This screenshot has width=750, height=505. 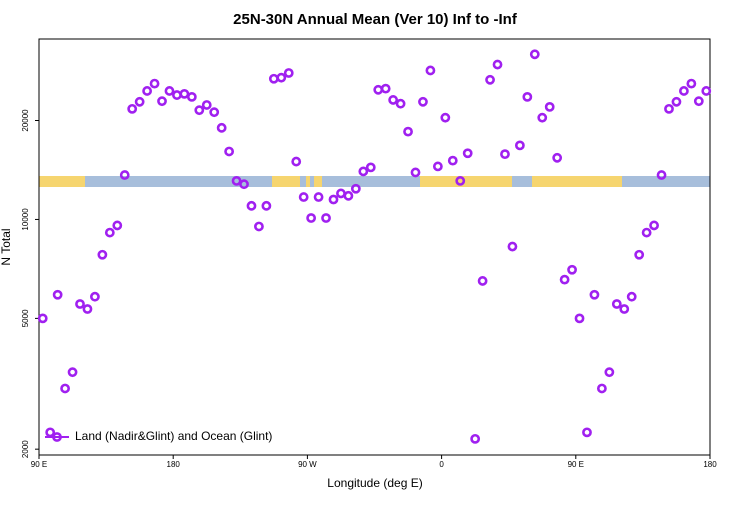 What do you see at coordinates (25, 449) in the screenshot?
I see `y-tick-label: 2000` at bounding box center [25, 449].